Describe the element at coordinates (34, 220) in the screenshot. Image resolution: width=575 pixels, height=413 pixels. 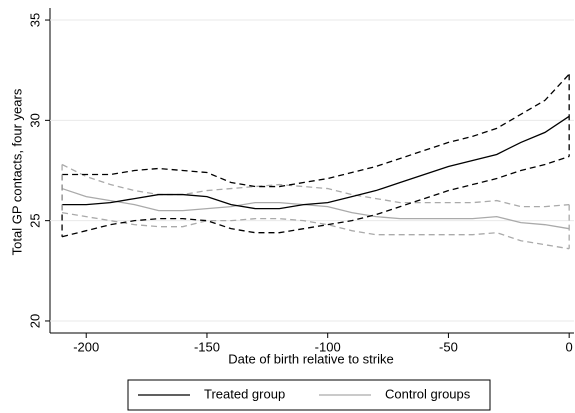
I see `y-tick-label: 25` at that location.